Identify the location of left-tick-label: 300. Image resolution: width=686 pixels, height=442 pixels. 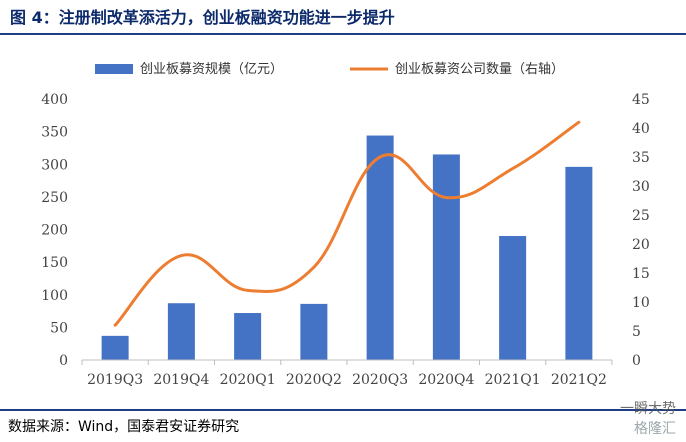
(54, 165).